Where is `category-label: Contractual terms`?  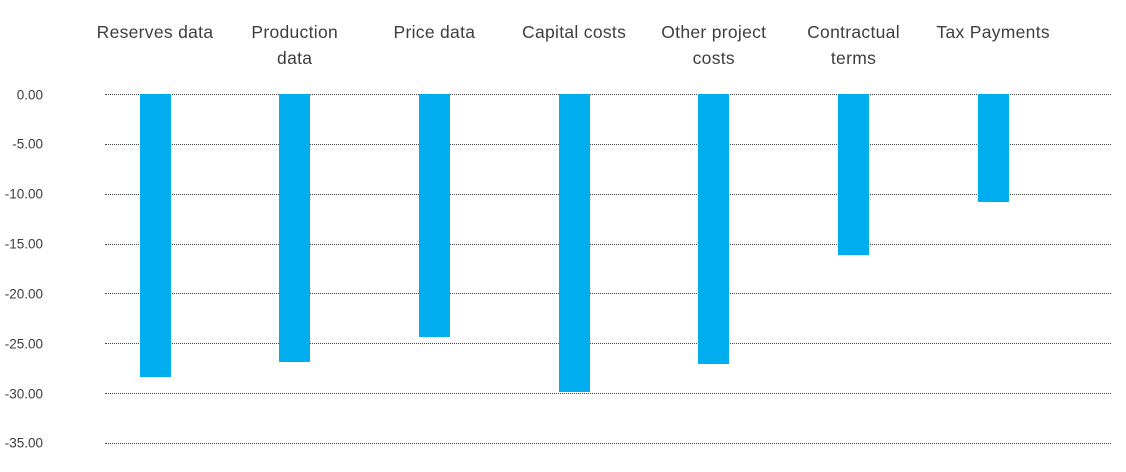
category-label: Contractual terms is located at coordinates (853, 45).